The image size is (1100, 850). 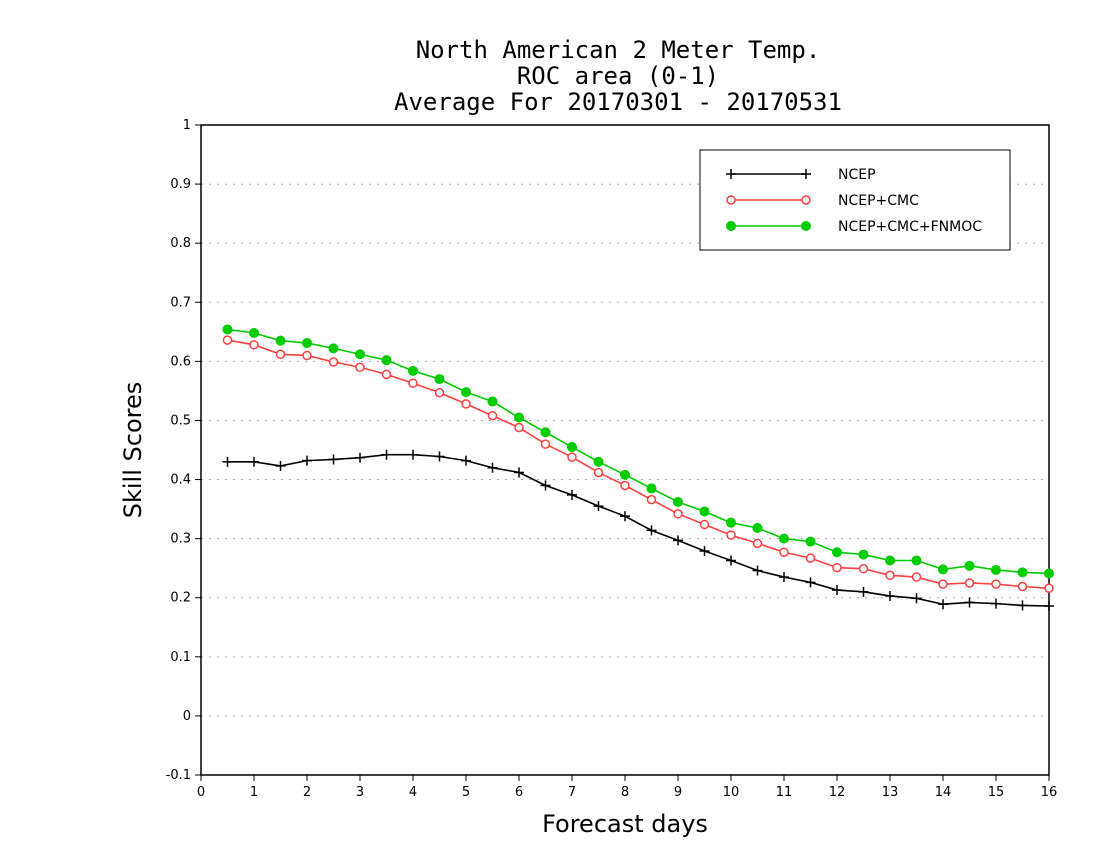 What do you see at coordinates (180, 480) in the screenshot?
I see `y-tick-label-5: 0.4` at bounding box center [180, 480].